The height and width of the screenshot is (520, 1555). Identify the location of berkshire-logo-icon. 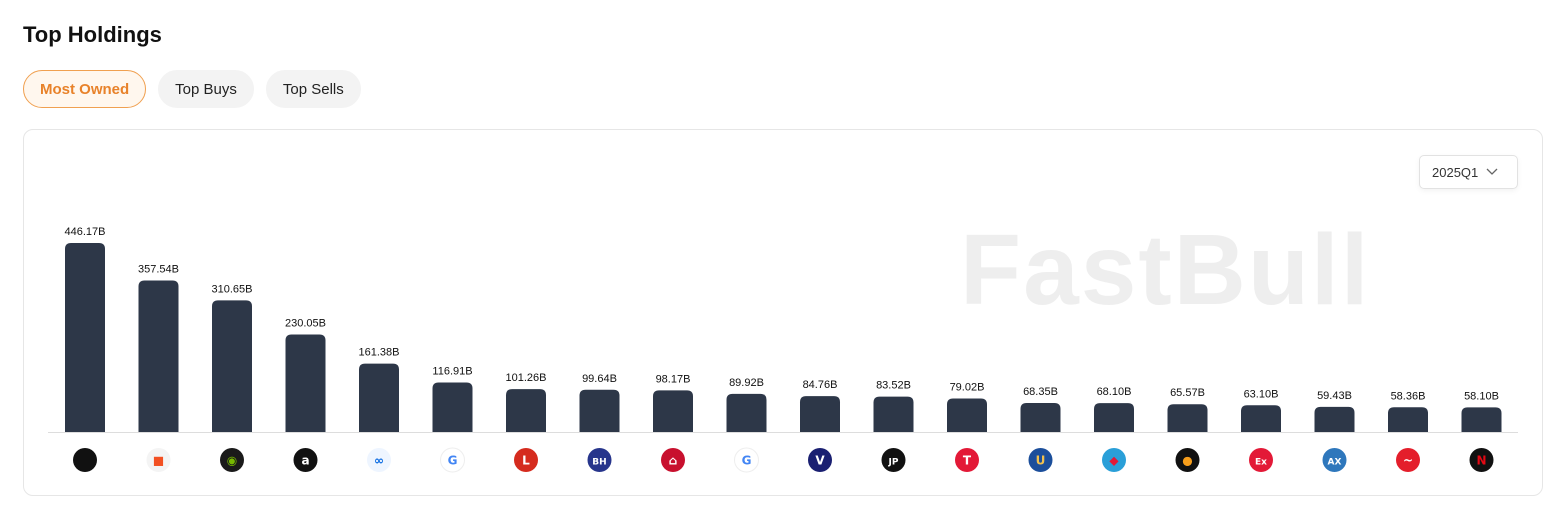
(599, 460).